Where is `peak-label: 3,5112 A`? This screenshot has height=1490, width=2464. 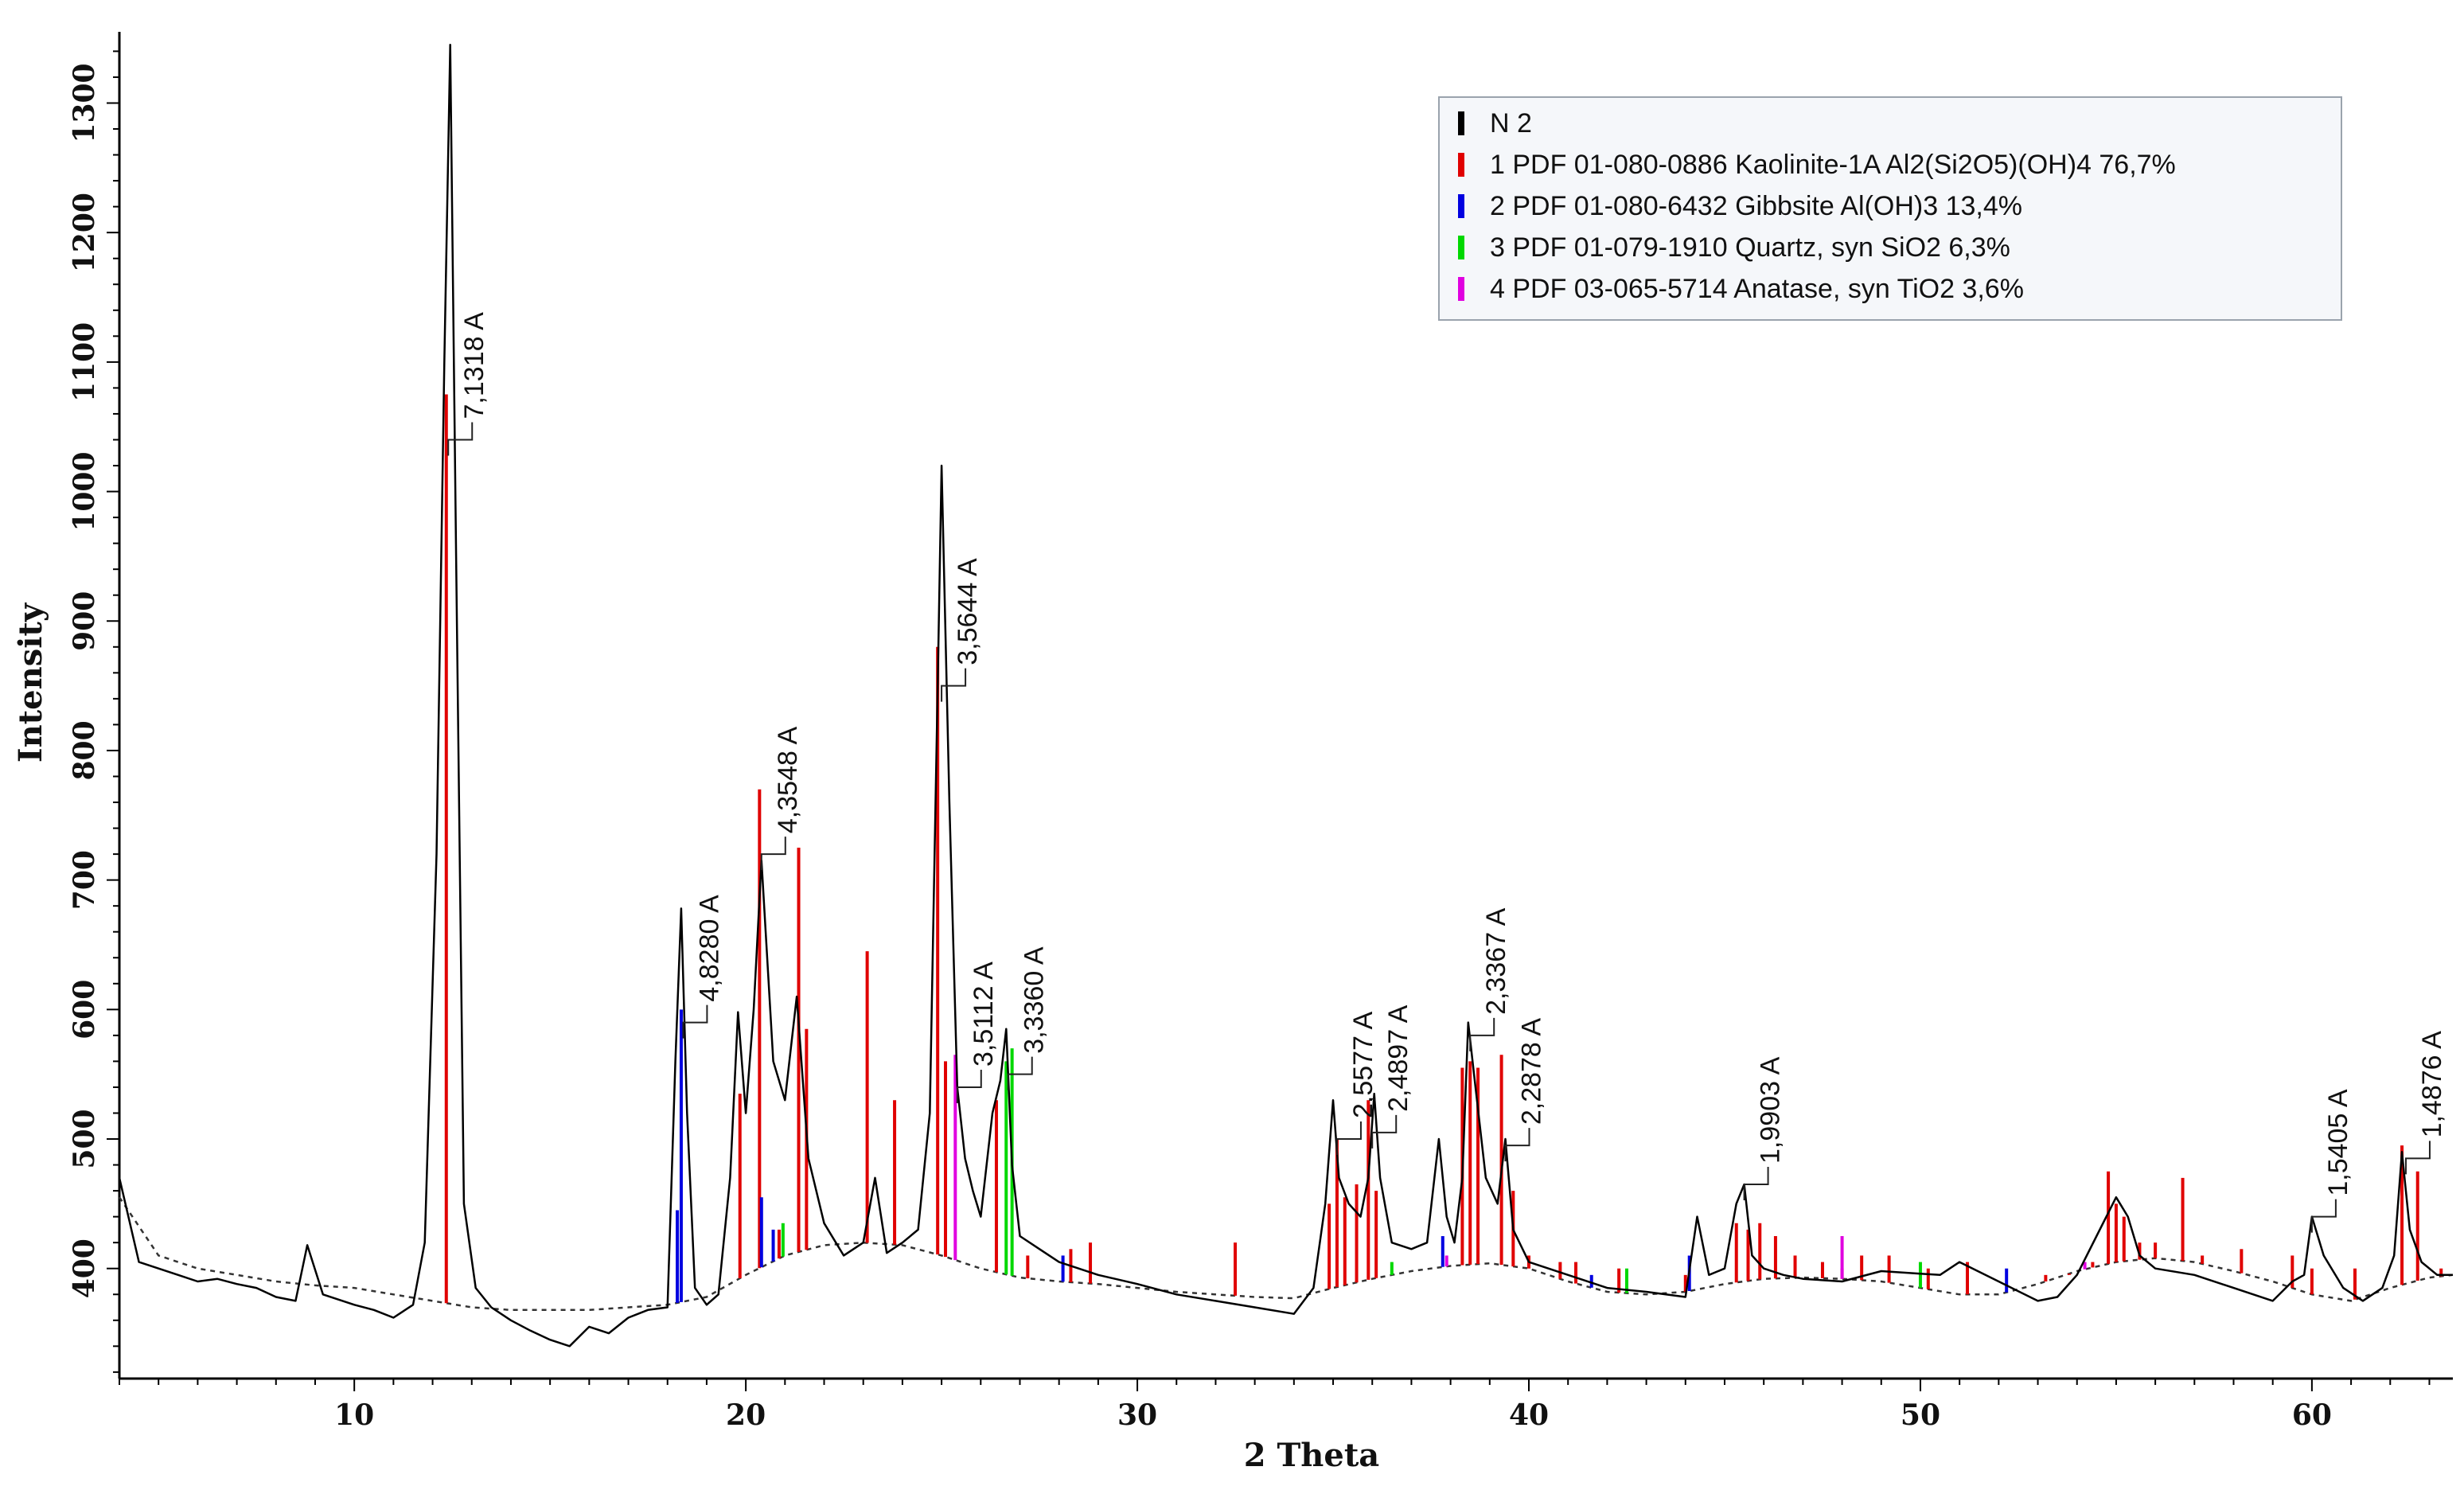 peak-label: 3,5112 A is located at coordinates (977, 1032).